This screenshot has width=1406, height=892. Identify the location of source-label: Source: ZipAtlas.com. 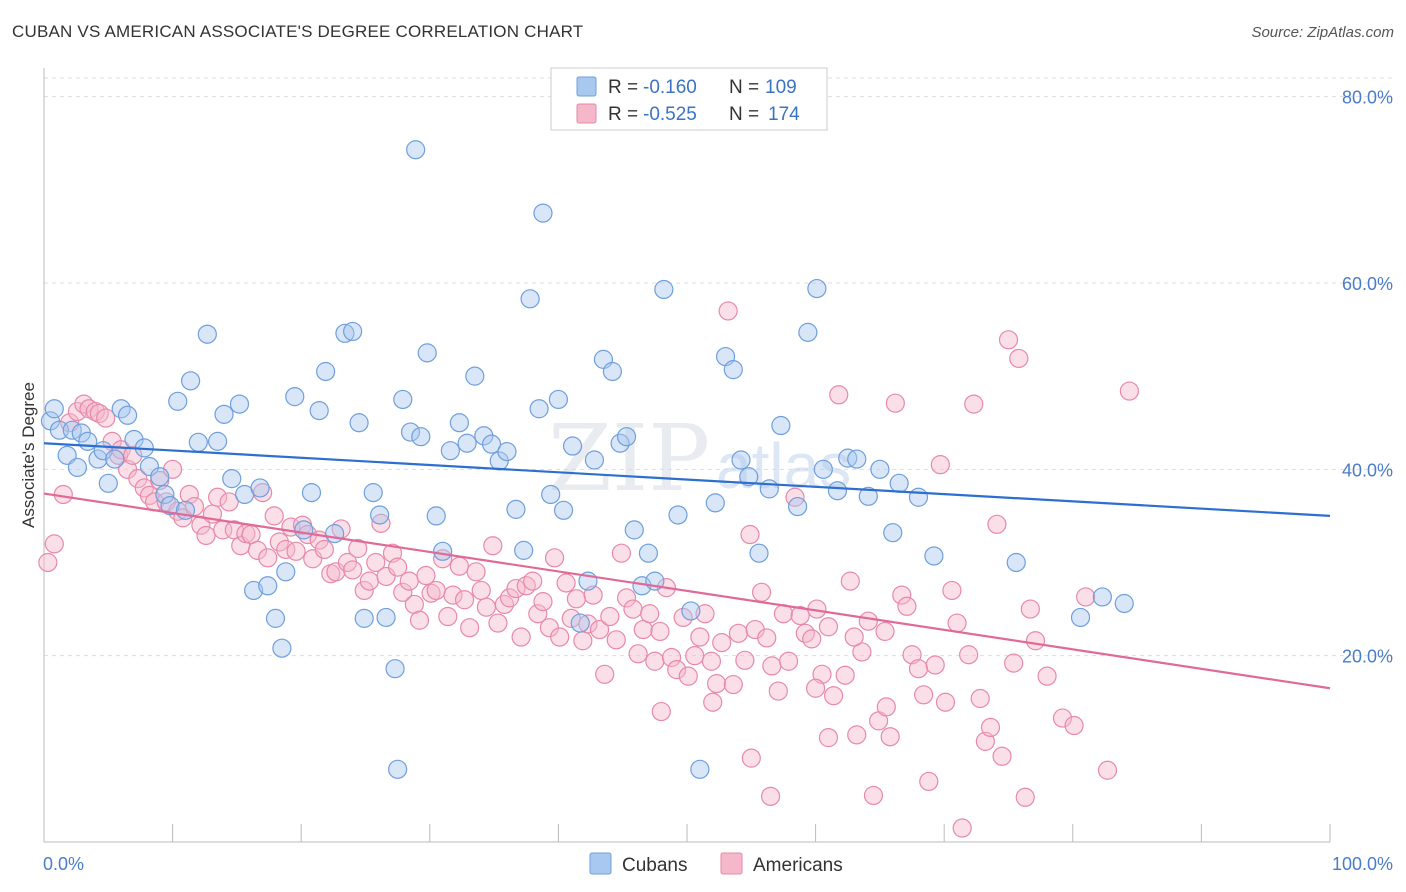
(1322, 32).